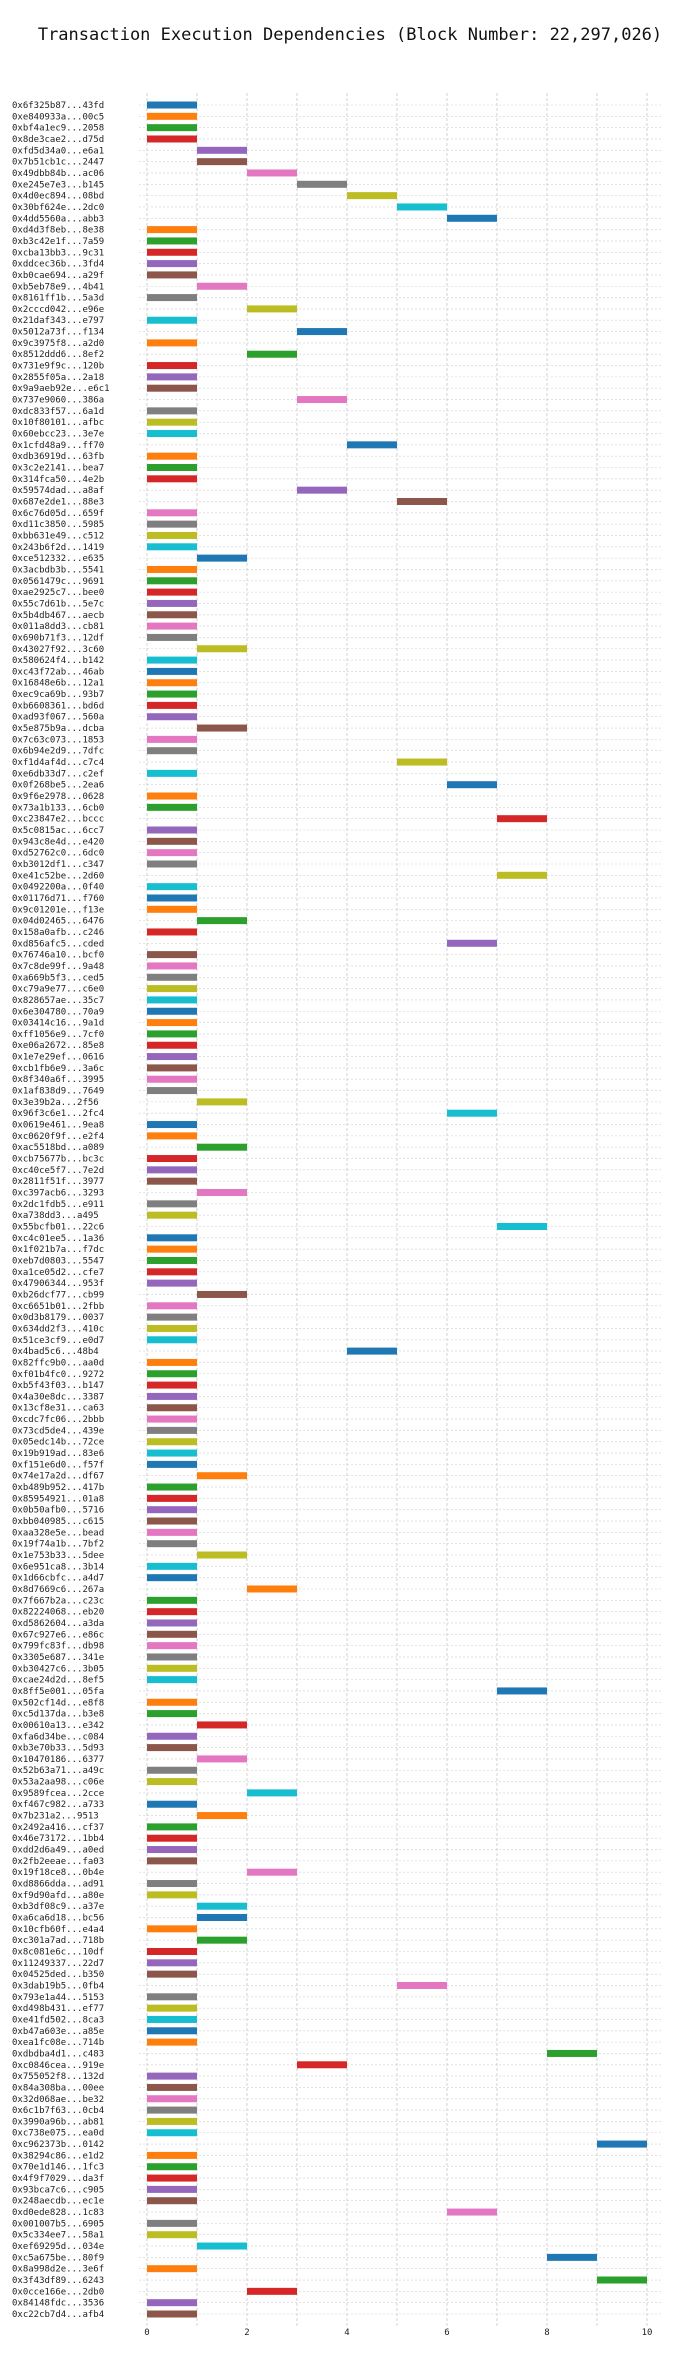 The height and width of the screenshot is (2357, 700). Describe the element at coordinates (58, 1998) in the screenshot. I see `tx-label: 0x793e1a44...5153` at that location.